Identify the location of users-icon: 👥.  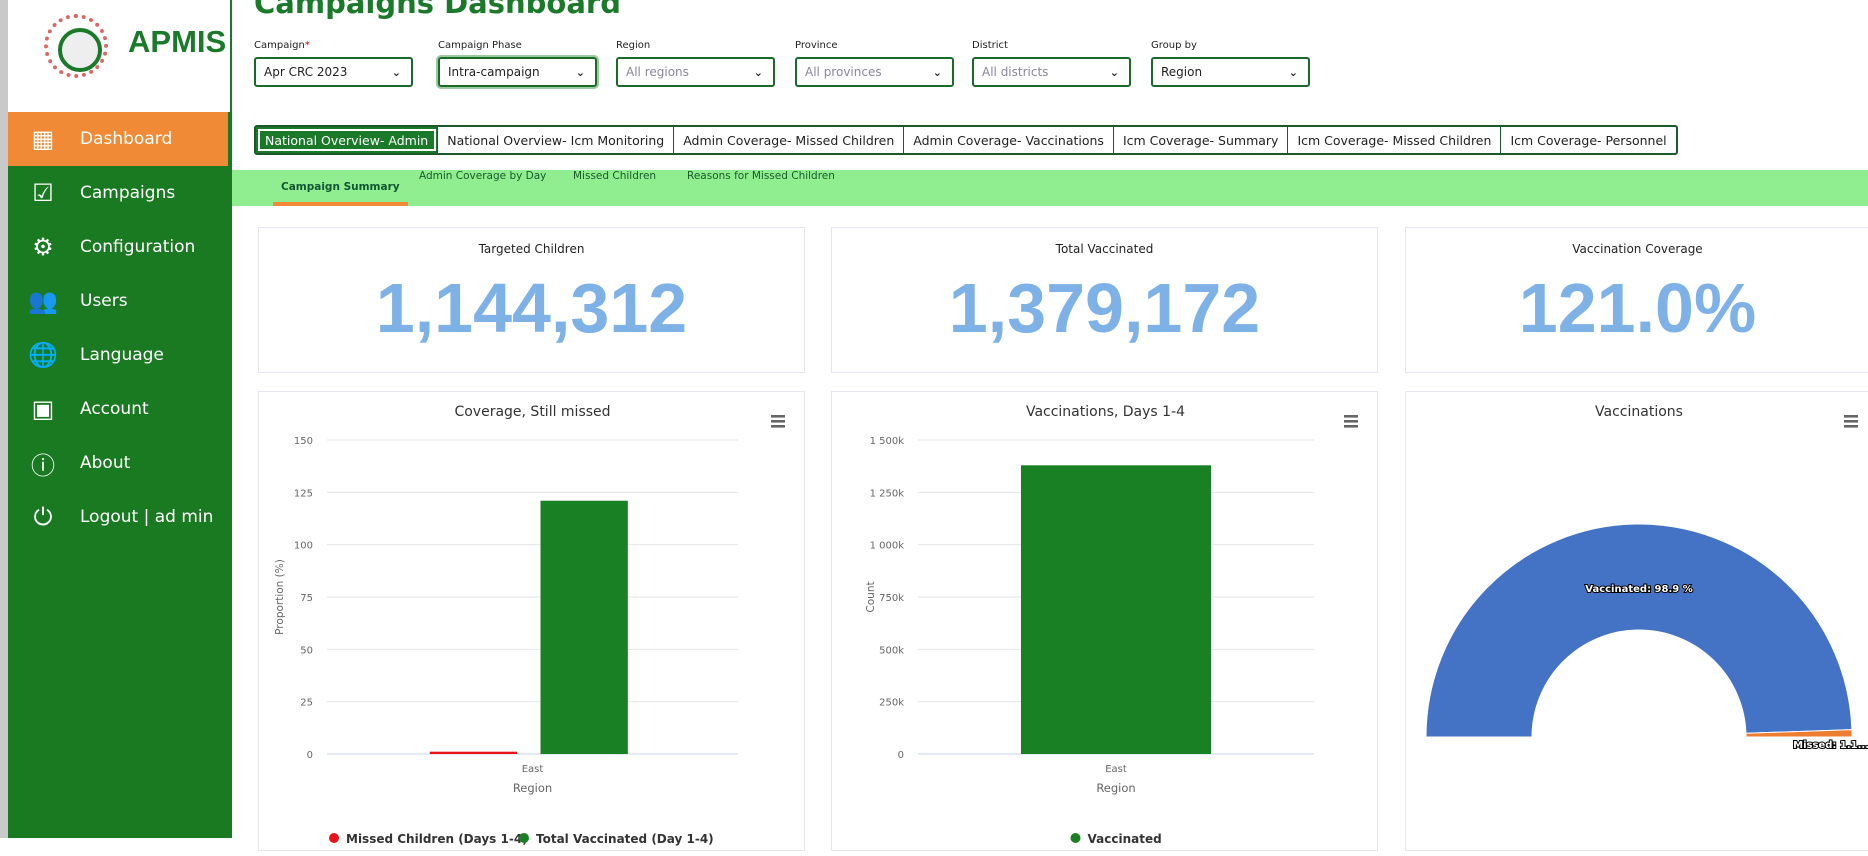
(43, 301).